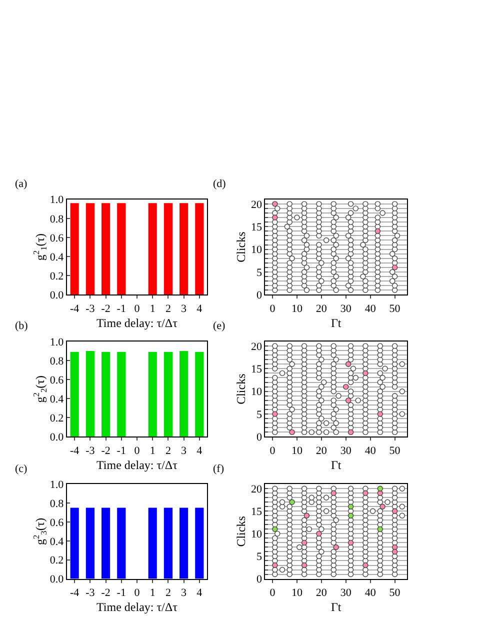 The image size is (491, 635). Describe the element at coordinates (219, 184) in the screenshot. I see `text: (d)` at that location.